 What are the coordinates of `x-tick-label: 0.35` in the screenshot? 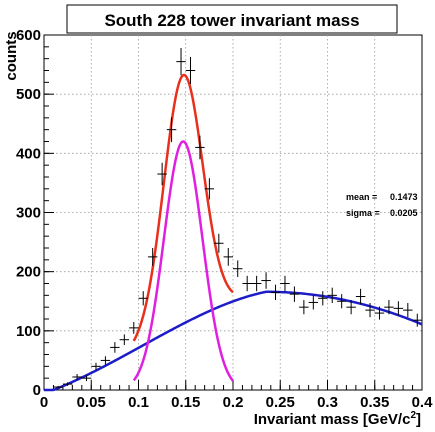 It's located at (374, 402).